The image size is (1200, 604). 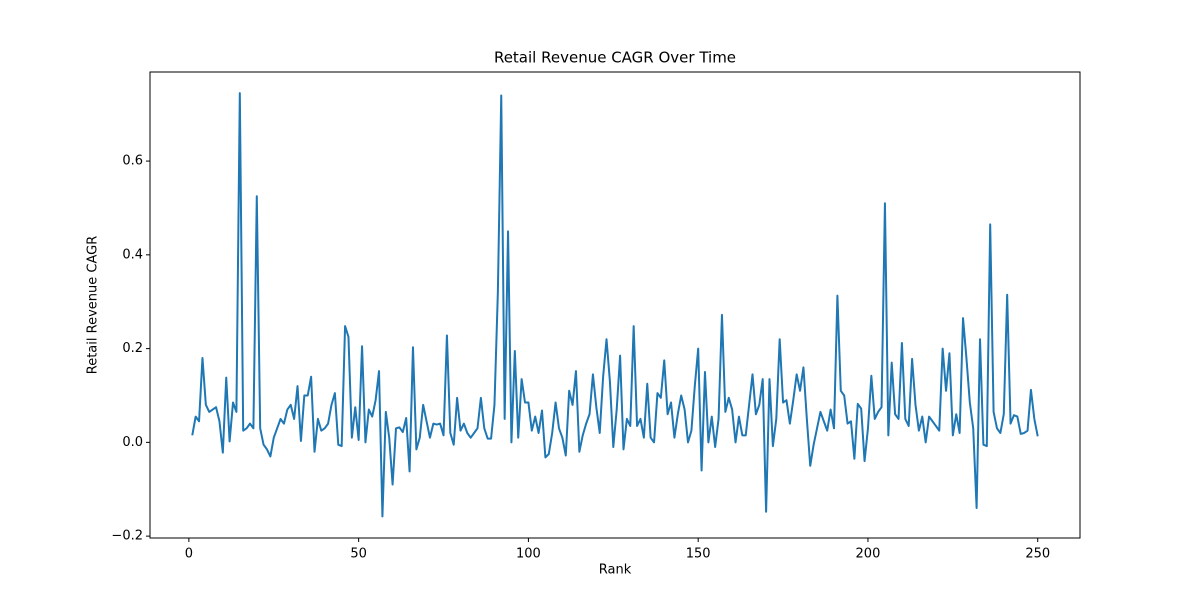 What do you see at coordinates (132, 348) in the screenshot?
I see `y-tick-label: 0.2` at bounding box center [132, 348].